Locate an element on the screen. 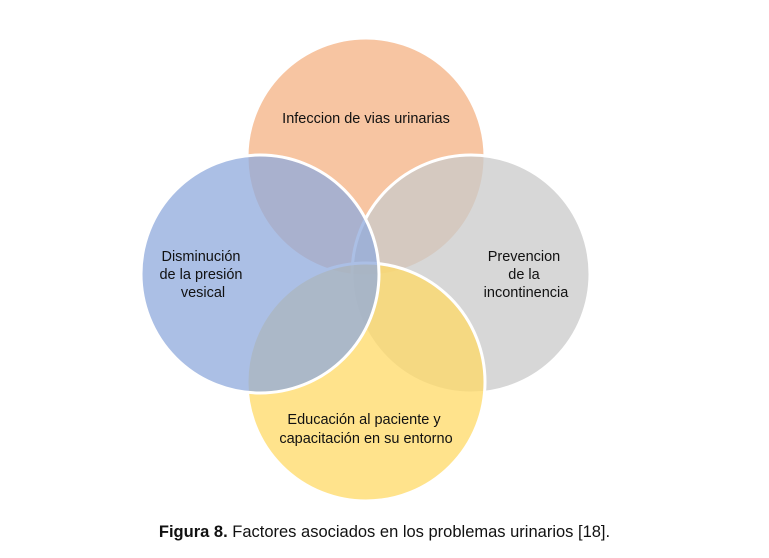 The image size is (769, 558). circle-top-label-line: Infeccion de vias urinarias is located at coordinates (366, 119).